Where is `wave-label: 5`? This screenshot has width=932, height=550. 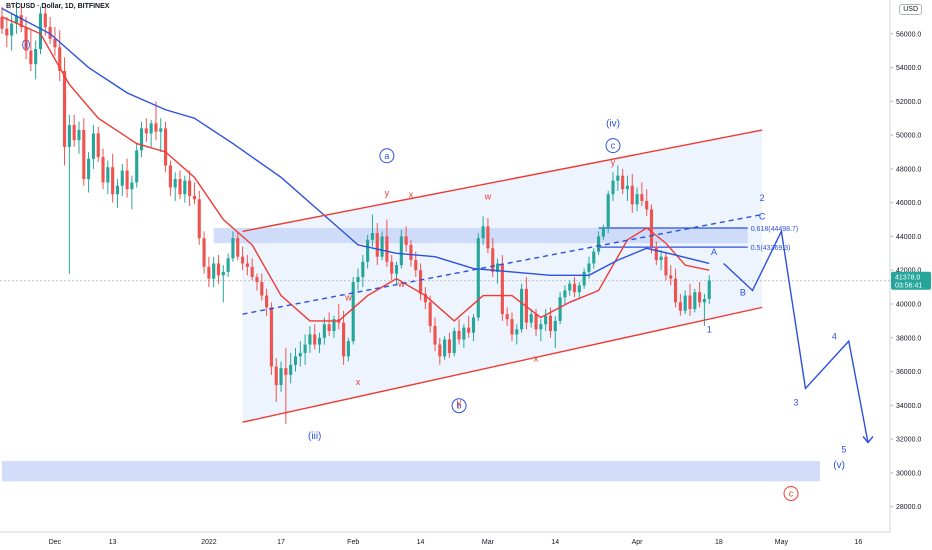 wave-label: 5 is located at coordinates (843, 450).